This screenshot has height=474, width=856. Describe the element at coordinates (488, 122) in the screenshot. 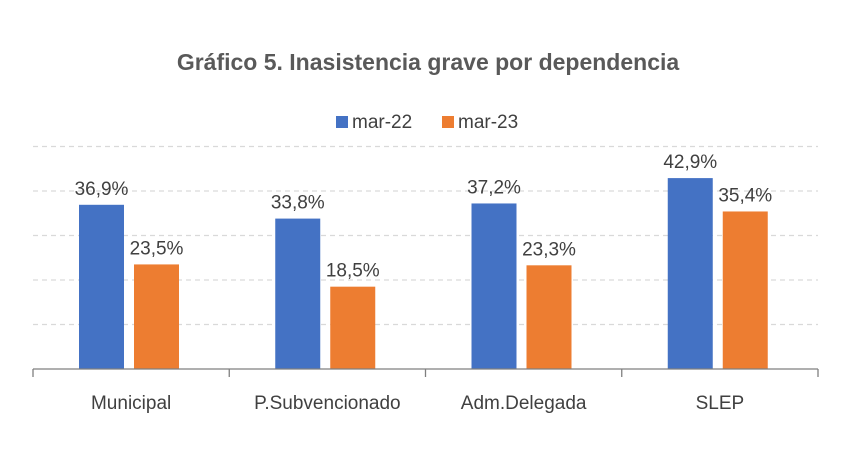

I see `legend-label-mar-23: mar-23` at that location.